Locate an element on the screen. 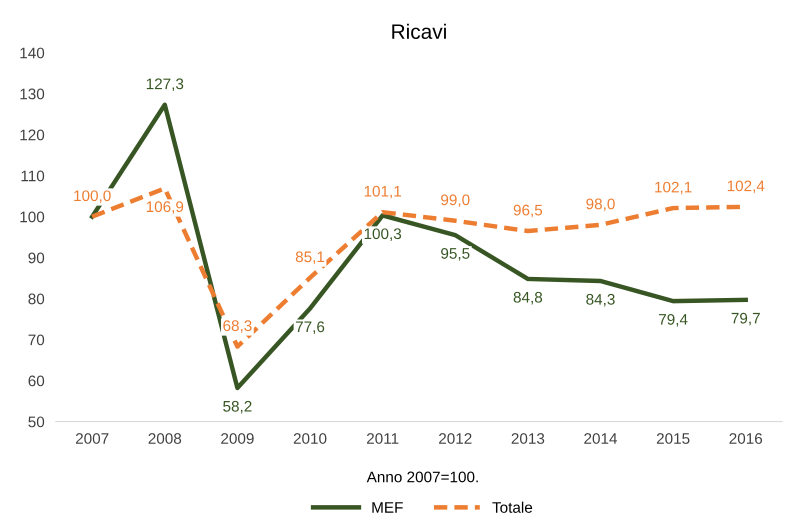  y-tick-label: 70 is located at coordinates (36, 340).